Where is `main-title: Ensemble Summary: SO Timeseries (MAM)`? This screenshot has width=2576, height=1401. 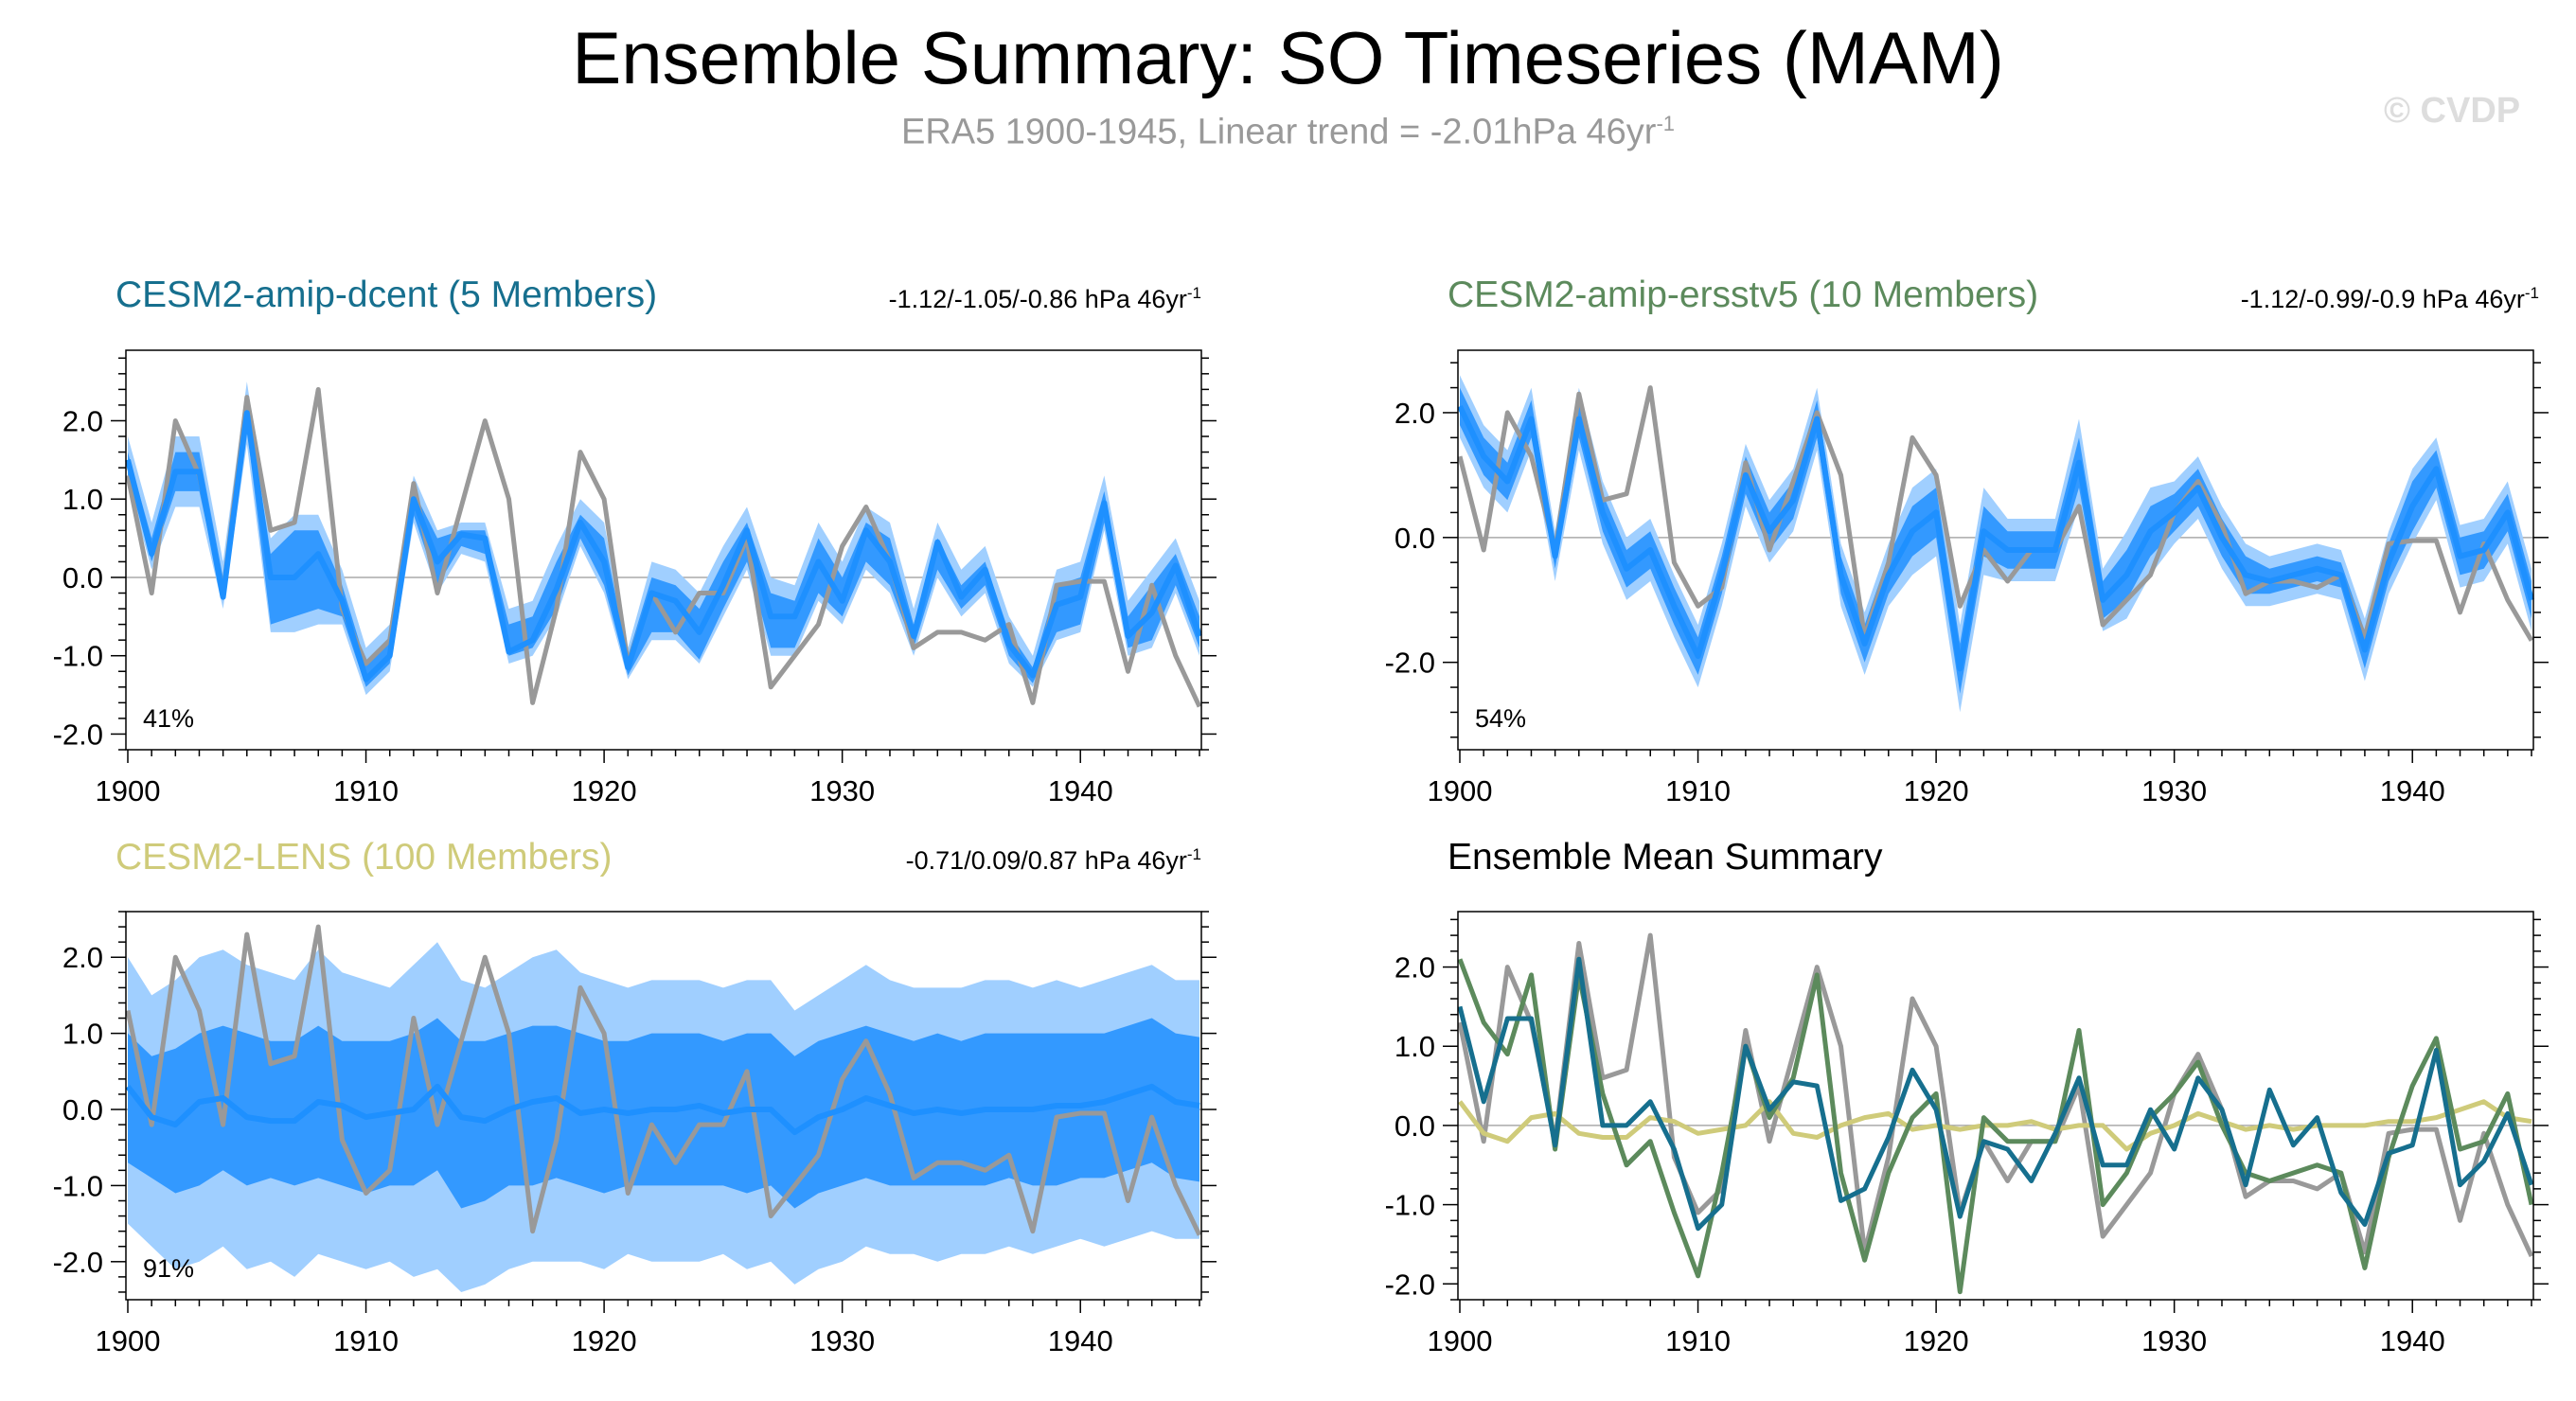 main-title: Ensemble Summary: SO Timeseries (MAM) is located at coordinates (1288, 57).